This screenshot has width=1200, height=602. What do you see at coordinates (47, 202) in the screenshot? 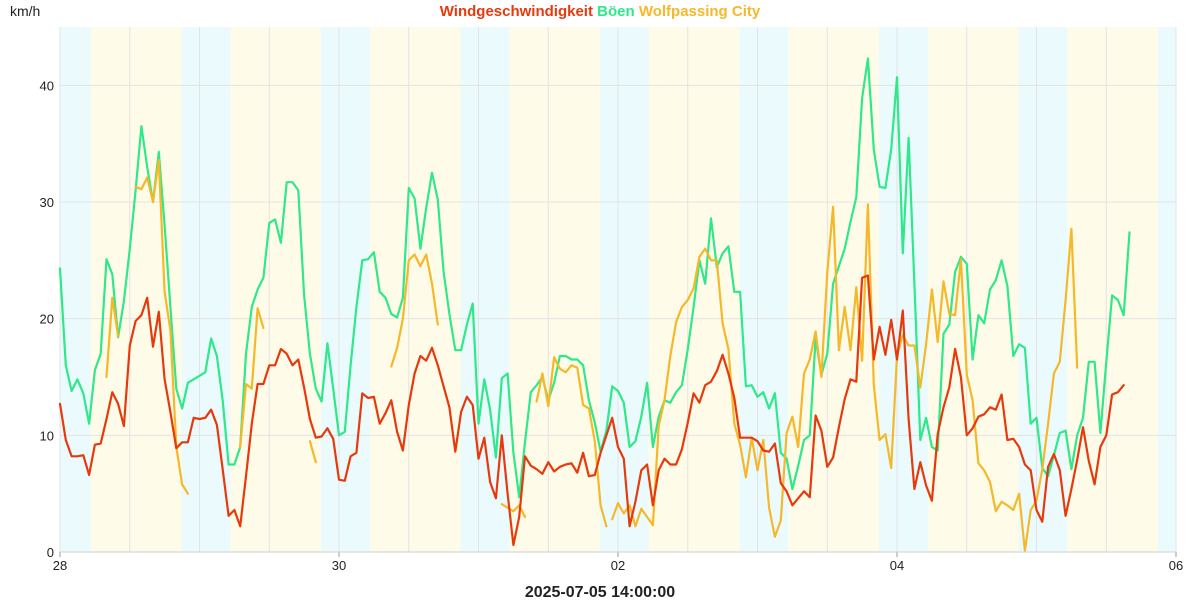
I see `y-tick-label: 30` at bounding box center [47, 202].